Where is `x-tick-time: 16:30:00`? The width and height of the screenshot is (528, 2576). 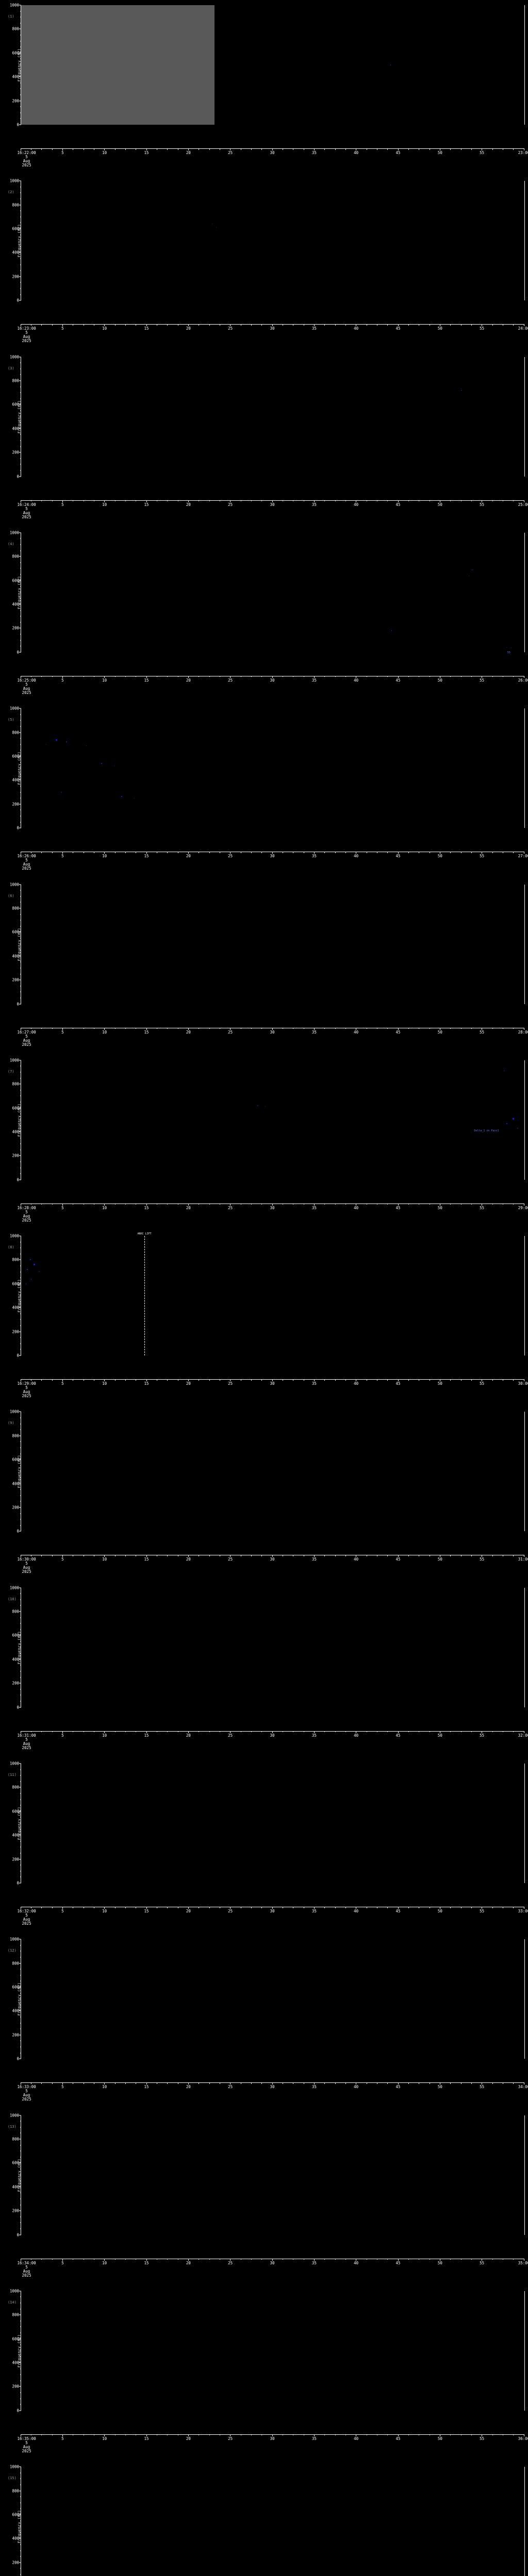
x-tick-time: 16:30:00 is located at coordinates (27, 1559).